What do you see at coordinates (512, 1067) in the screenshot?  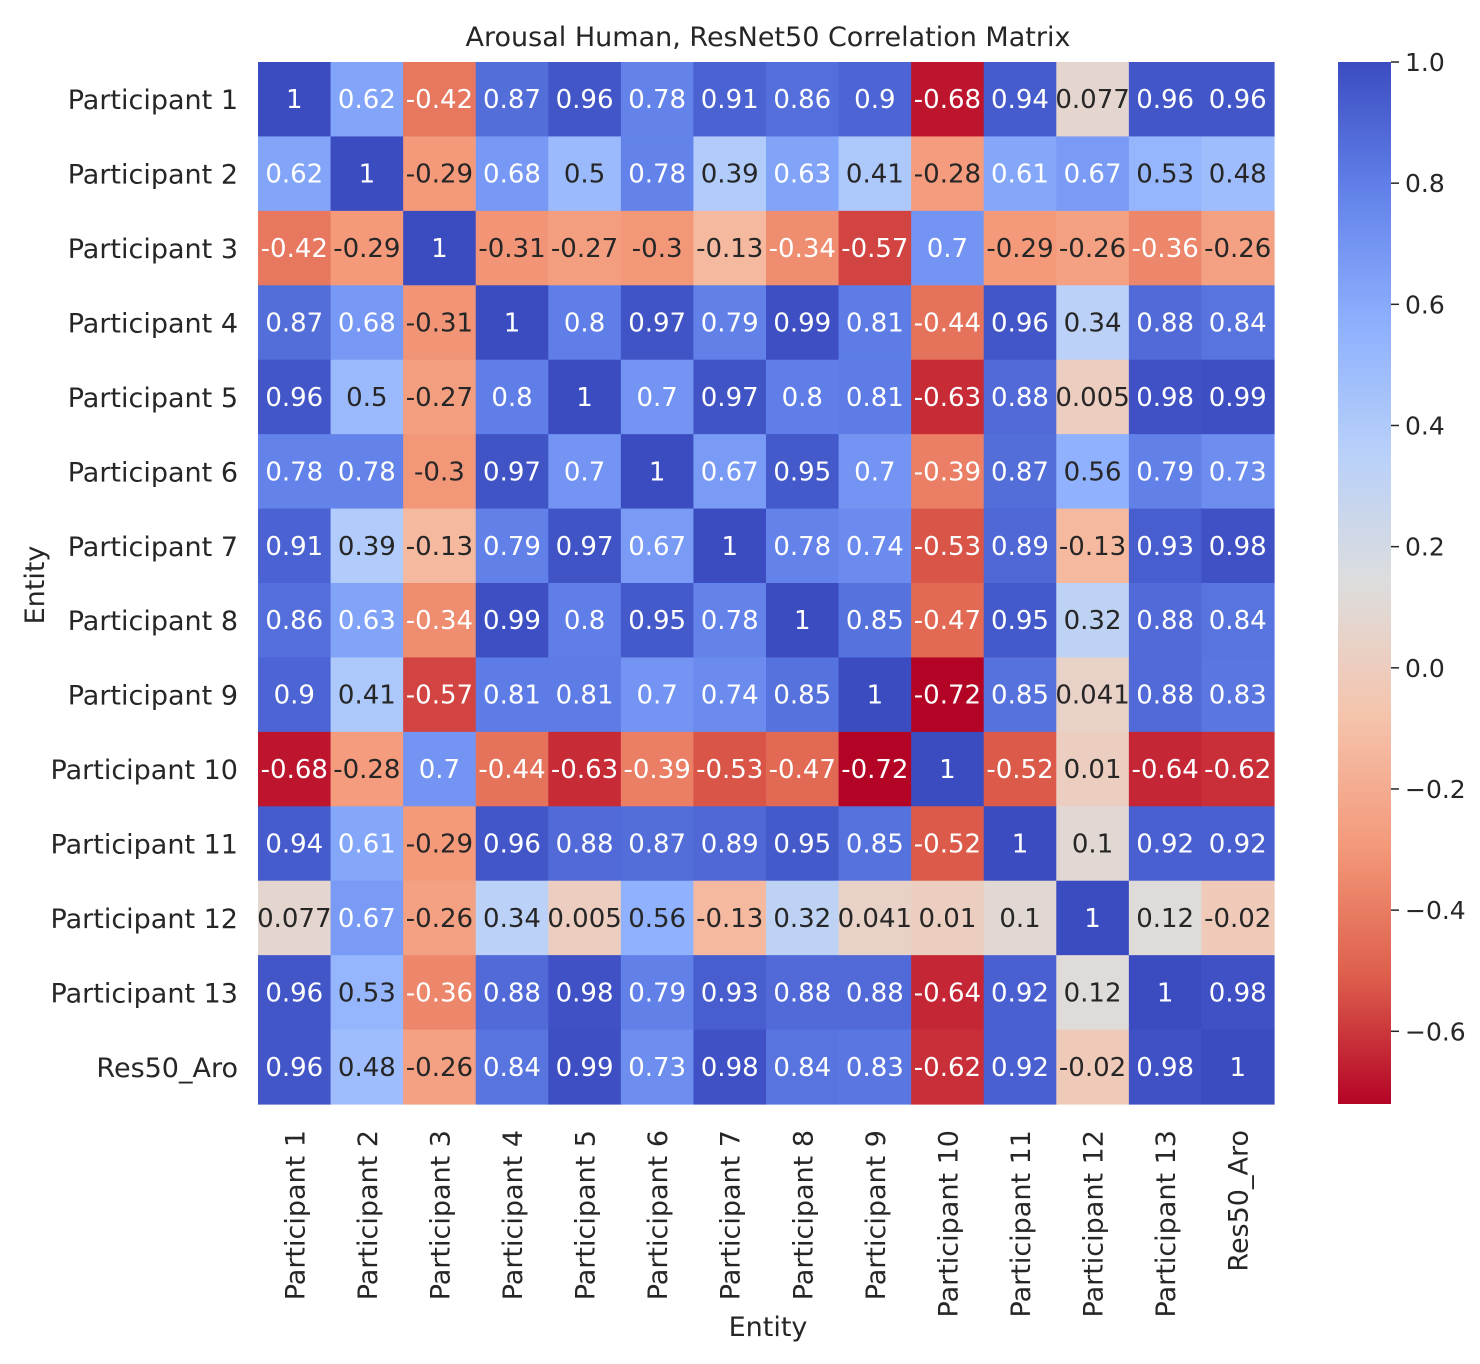 I see `heatmap-cell-r14-c4` at bounding box center [512, 1067].